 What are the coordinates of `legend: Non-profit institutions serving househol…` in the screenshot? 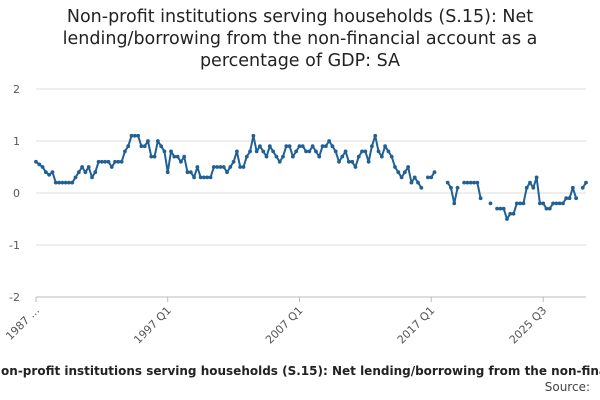 It's located at (300, 371).